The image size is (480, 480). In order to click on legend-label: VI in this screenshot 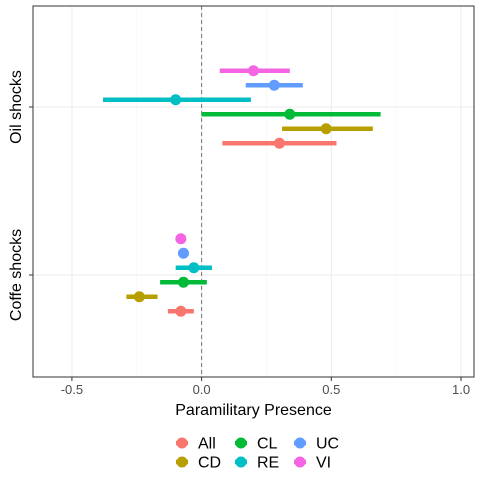, I will do `click(323, 463)`.